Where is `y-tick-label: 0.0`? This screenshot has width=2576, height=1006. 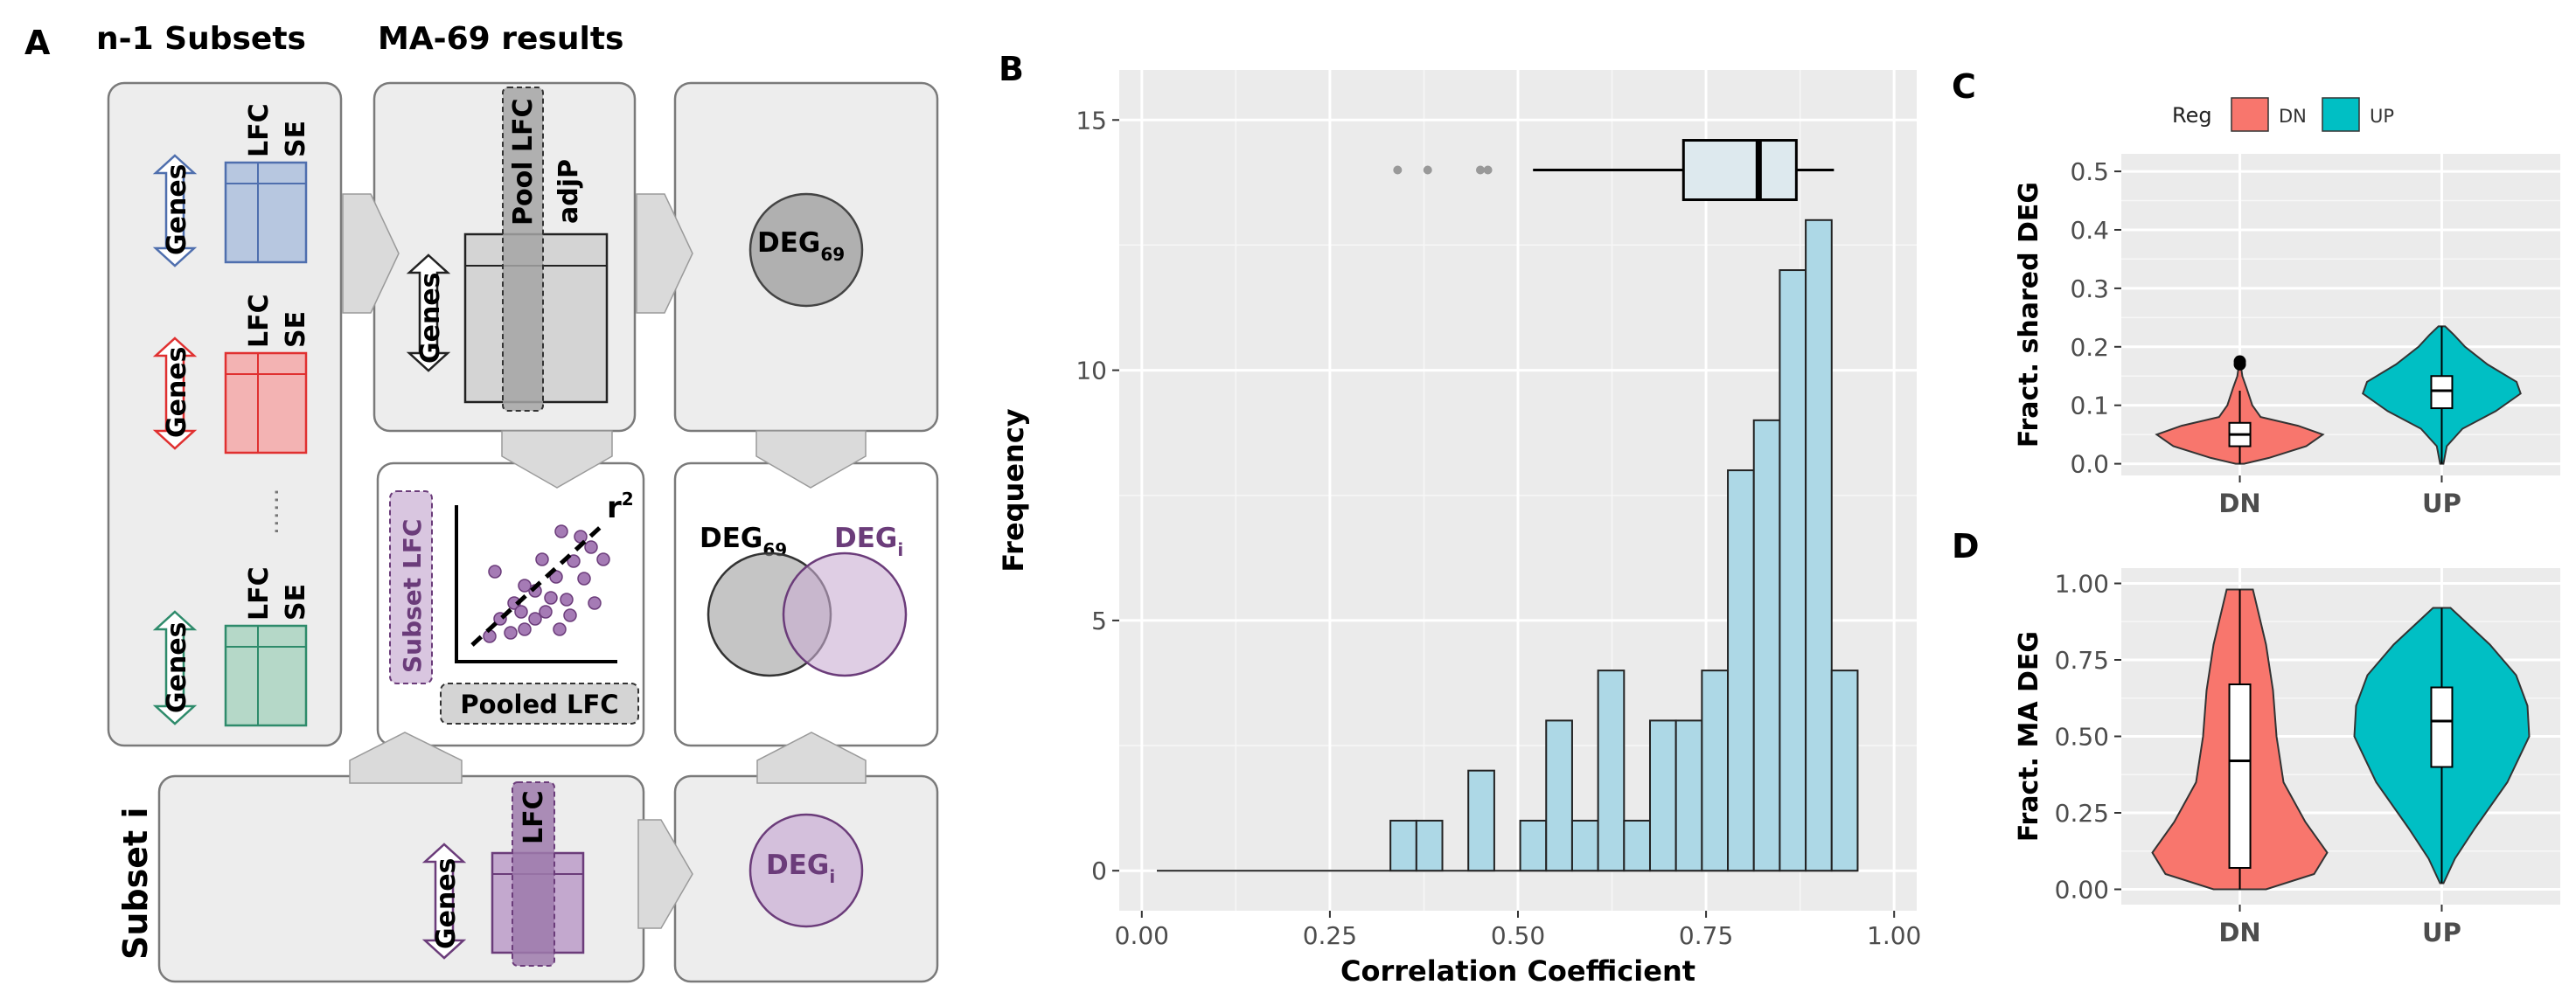 y-tick-label: 0.0 is located at coordinates (2089, 464).